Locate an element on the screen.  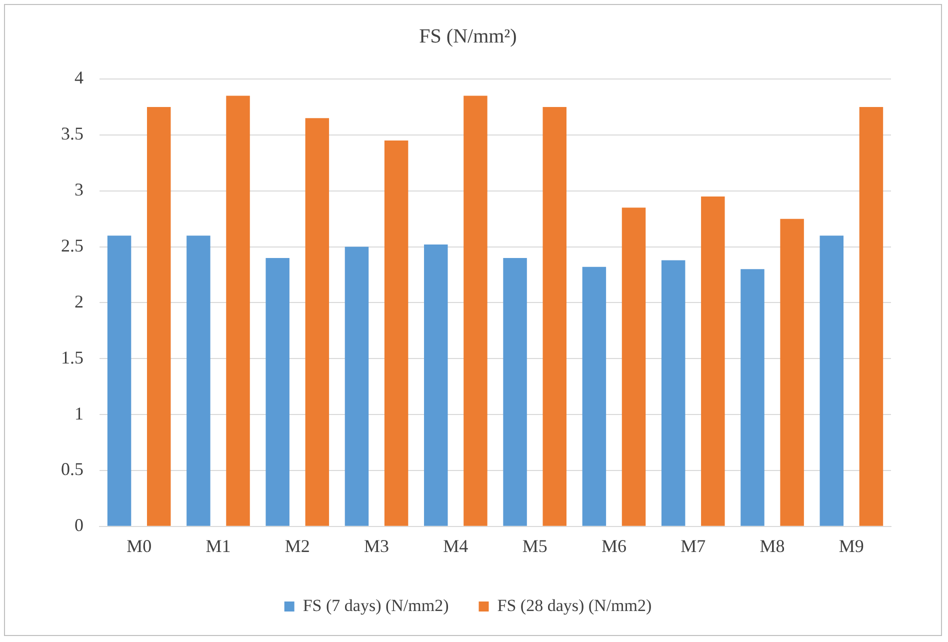
x-tick-label: M0 is located at coordinates (139, 546).